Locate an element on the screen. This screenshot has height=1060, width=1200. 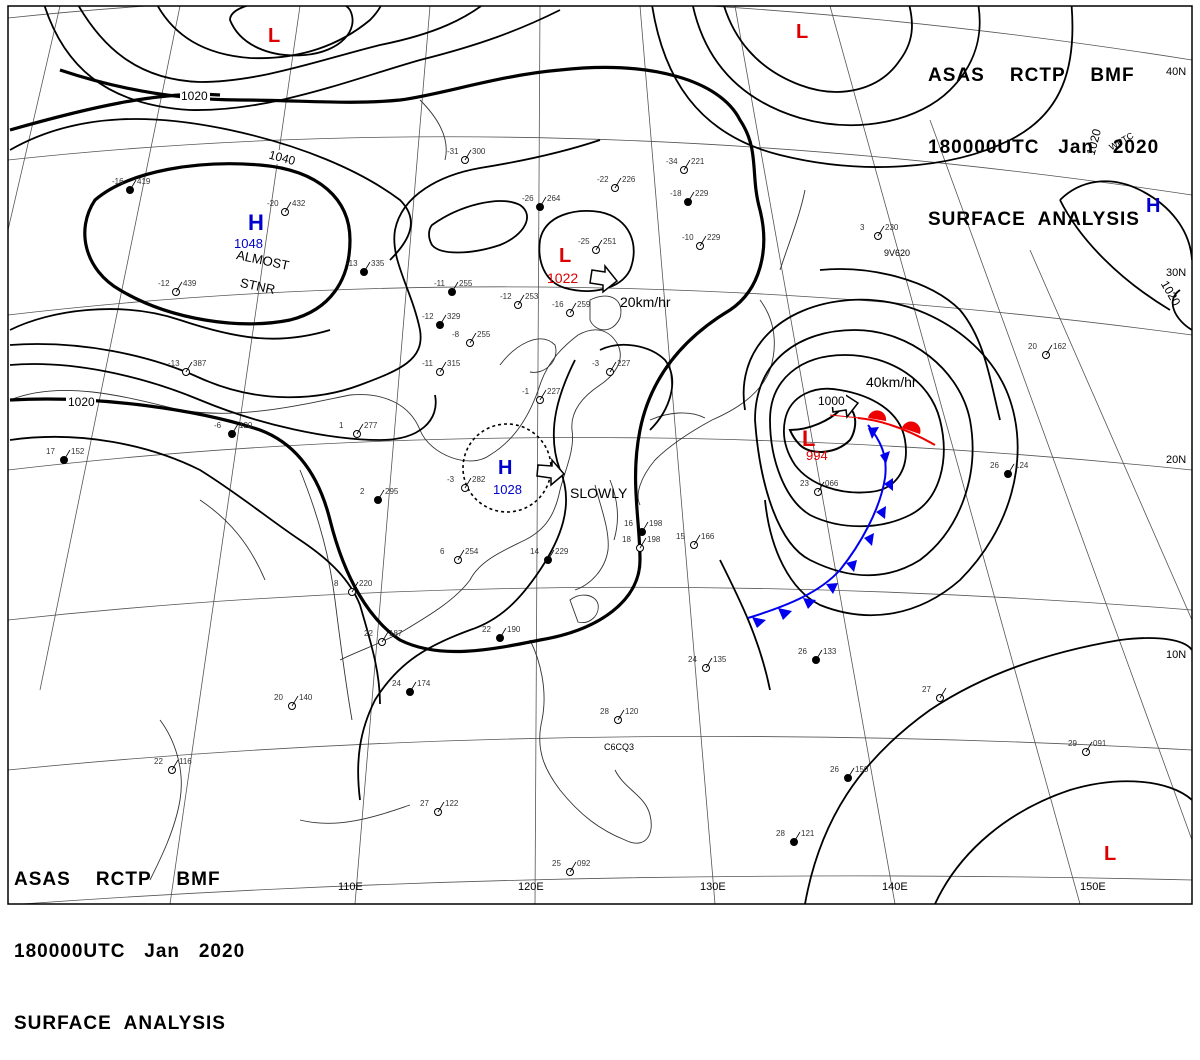
station-plot: -12 439 is located at coordinates (177, 287).